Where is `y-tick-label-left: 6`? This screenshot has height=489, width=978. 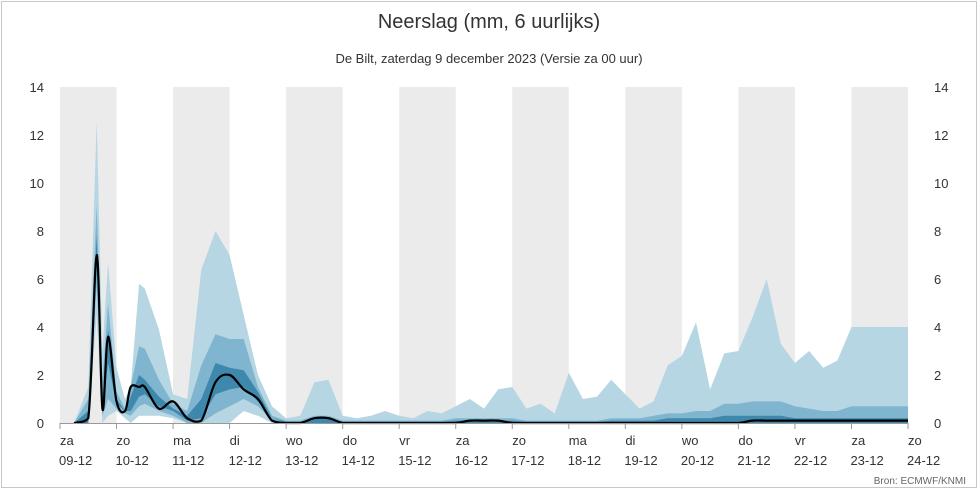
y-tick-label-left: 6 is located at coordinates (40, 279).